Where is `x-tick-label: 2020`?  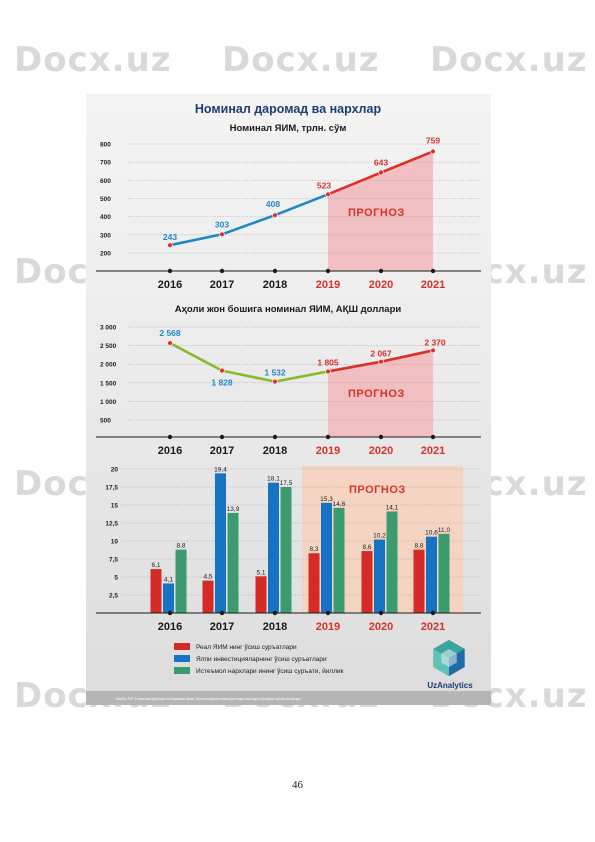 x-tick-label: 2020 is located at coordinates (381, 285).